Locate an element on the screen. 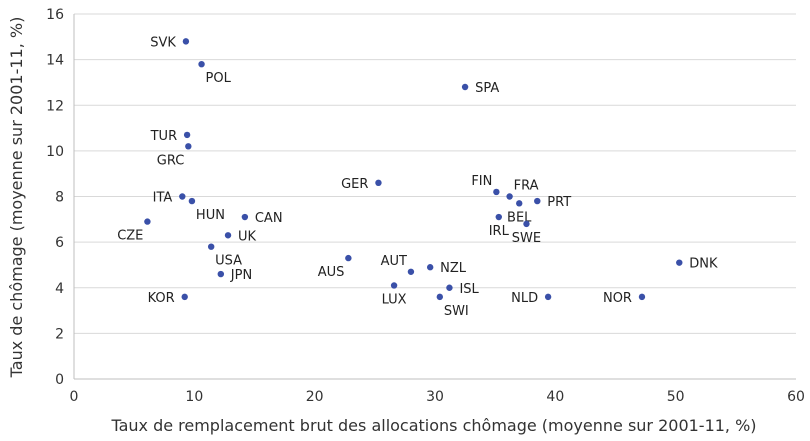 This screenshot has width=810, height=441. point-label-kor: KOR is located at coordinates (161, 298).